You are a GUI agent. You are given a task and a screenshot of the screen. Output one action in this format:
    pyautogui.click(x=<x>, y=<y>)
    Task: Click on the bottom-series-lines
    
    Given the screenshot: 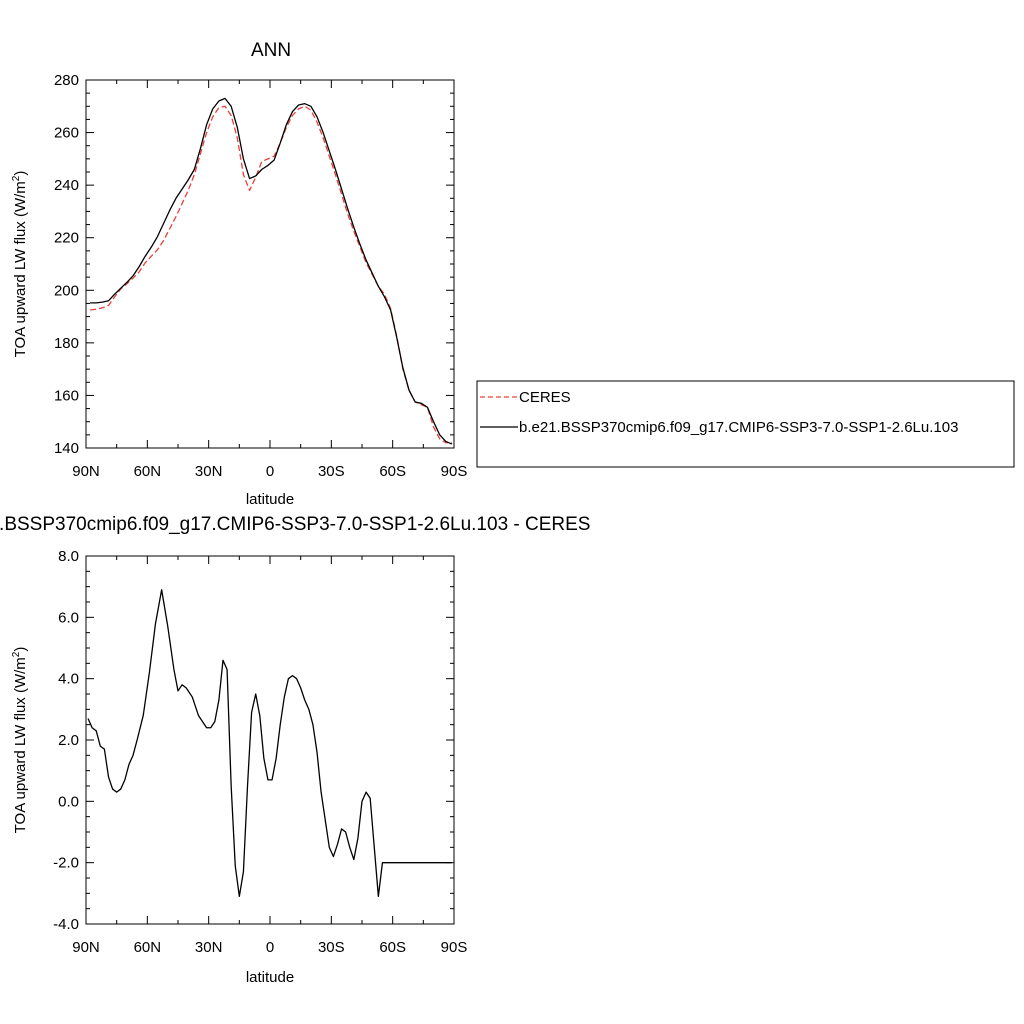 What is the action you would take?
    pyautogui.click(x=269, y=743)
    